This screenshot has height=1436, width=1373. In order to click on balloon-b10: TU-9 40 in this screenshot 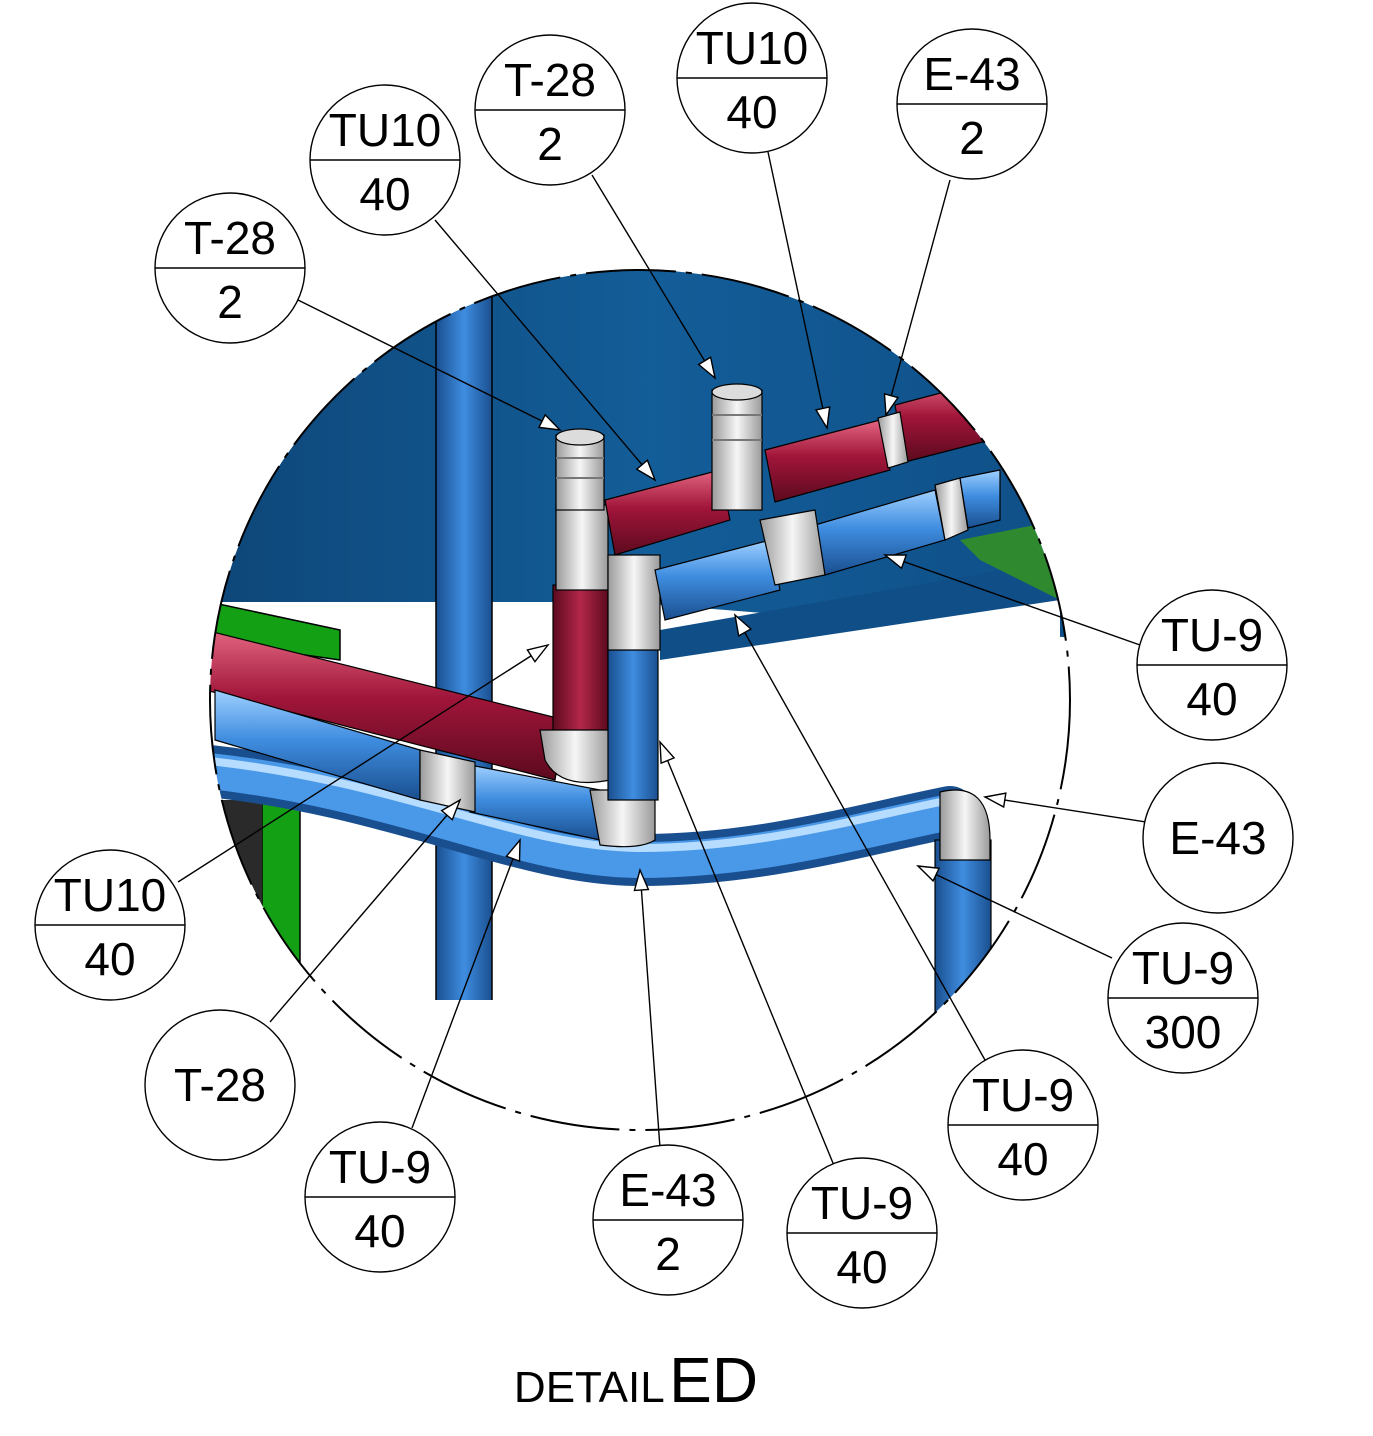, I will do `click(862, 1233)`.